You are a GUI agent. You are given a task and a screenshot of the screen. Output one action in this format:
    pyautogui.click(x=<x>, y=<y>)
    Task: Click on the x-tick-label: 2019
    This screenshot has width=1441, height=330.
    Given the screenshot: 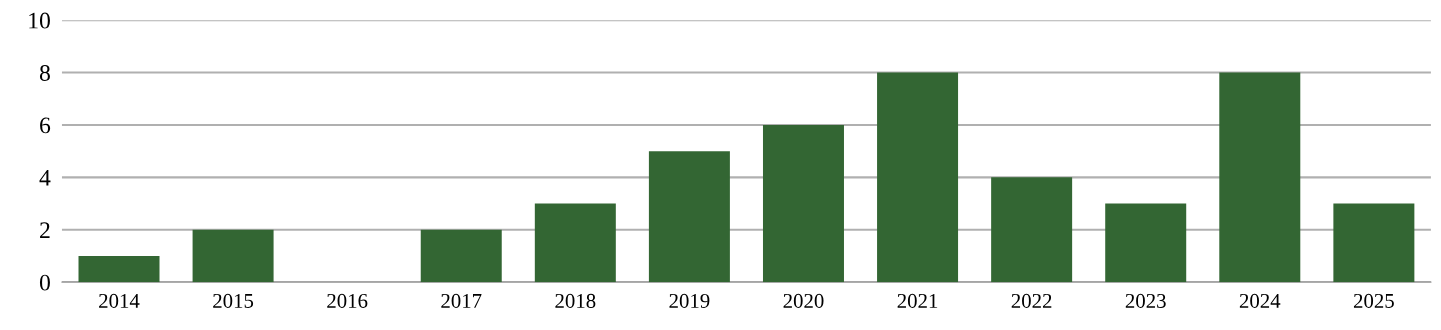 What is the action you would take?
    pyautogui.click(x=689, y=300)
    